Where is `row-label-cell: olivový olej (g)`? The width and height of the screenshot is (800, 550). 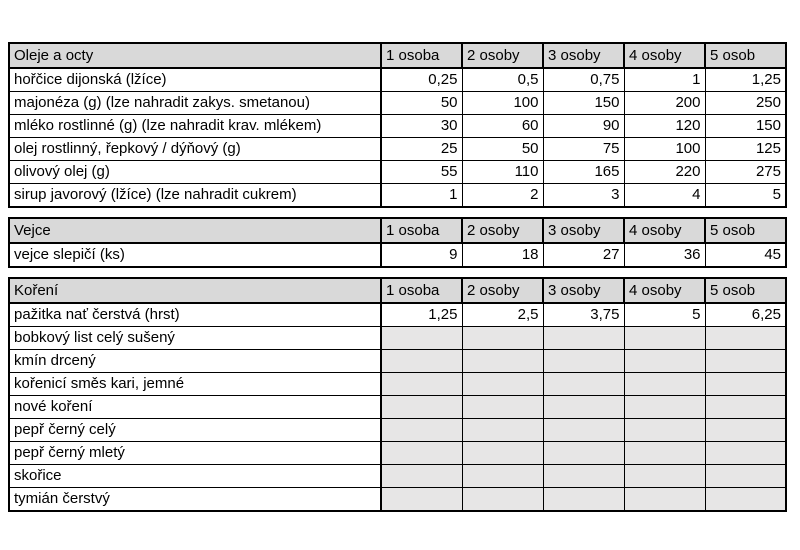 row-label-cell: olivový olej (g) is located at coordinates (195, 172).